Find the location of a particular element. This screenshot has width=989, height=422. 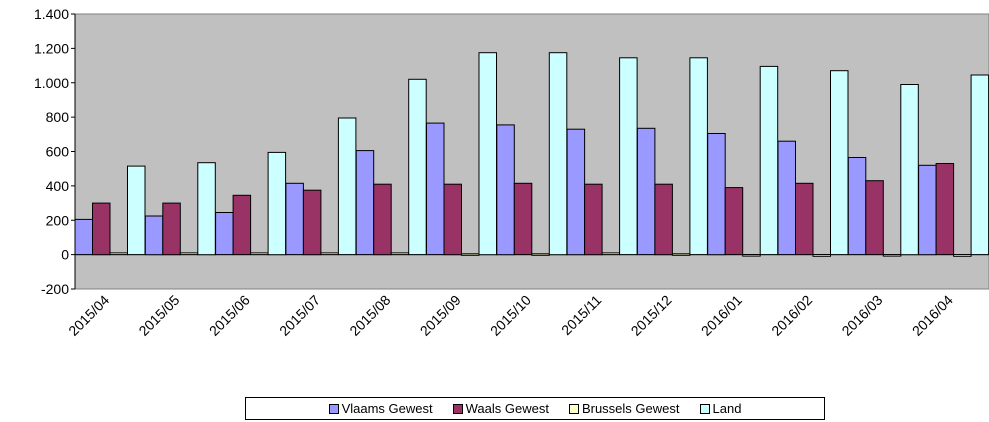

y-tick-label: 800 is located at coordinates (58, 117).